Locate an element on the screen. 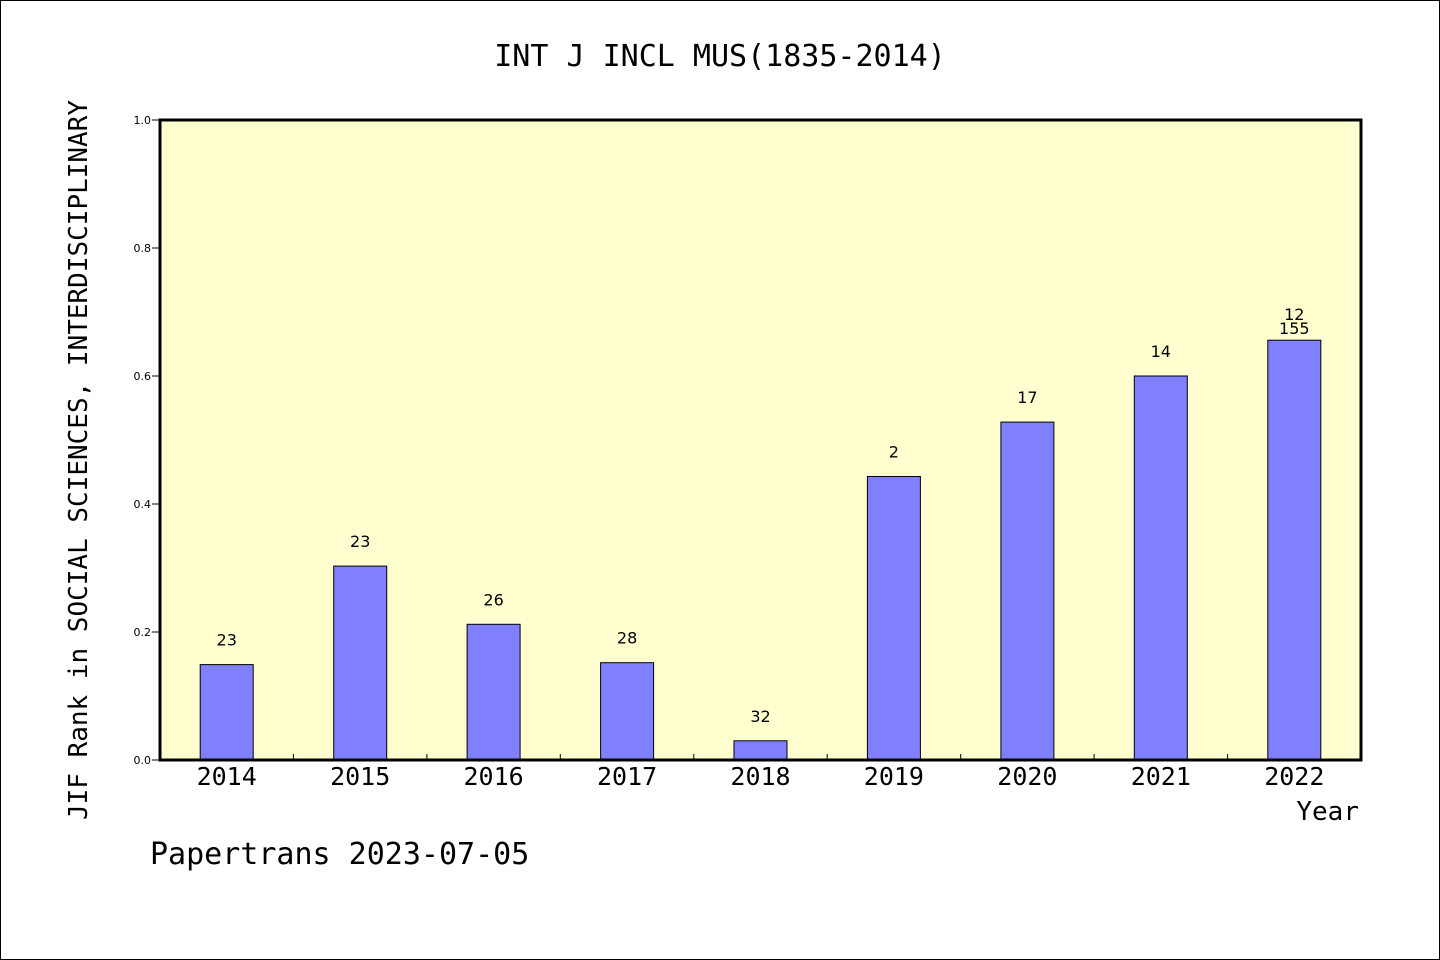 The height and width of the screenshot is (960, 1440). bar-label-2021: 14 is located at coordinates (1161, 351).